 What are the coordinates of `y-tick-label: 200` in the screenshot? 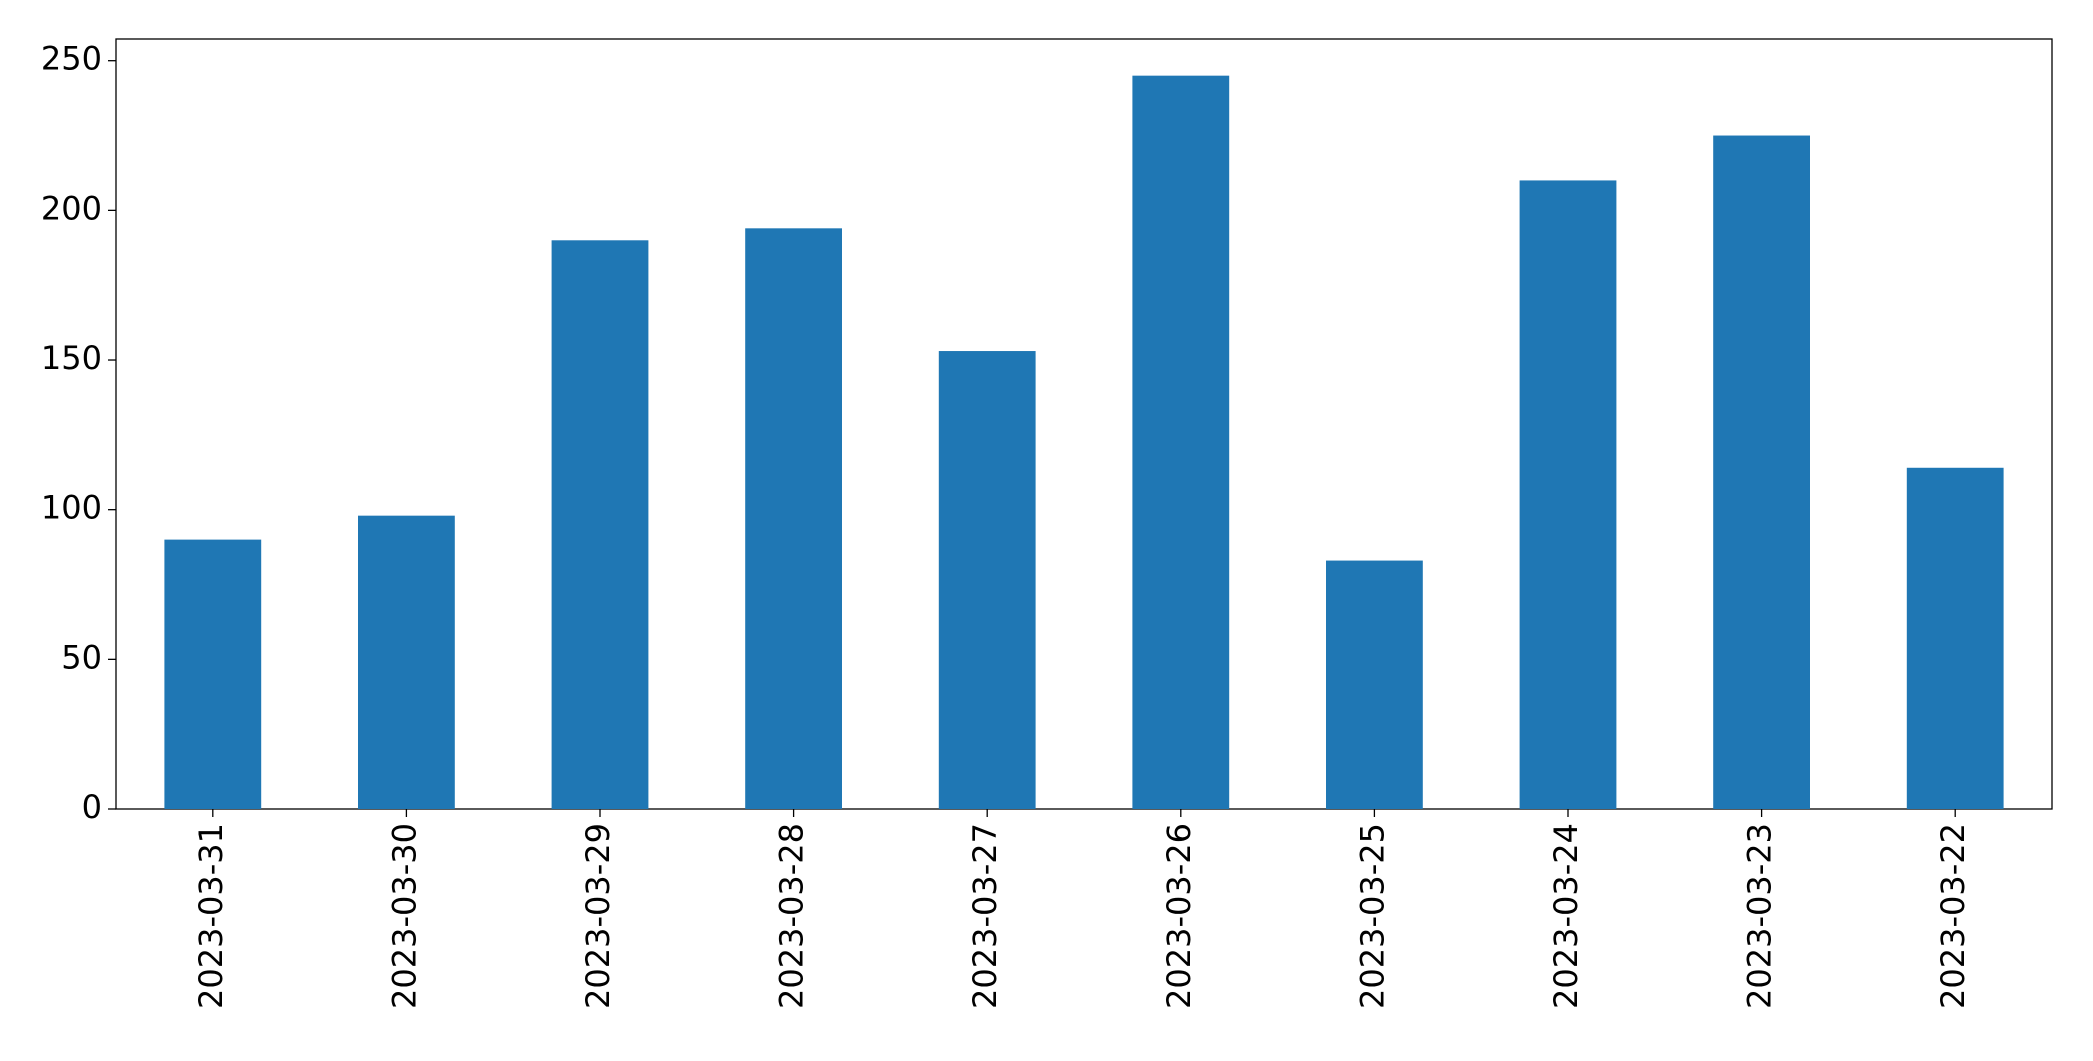 It's located at (71, 208).